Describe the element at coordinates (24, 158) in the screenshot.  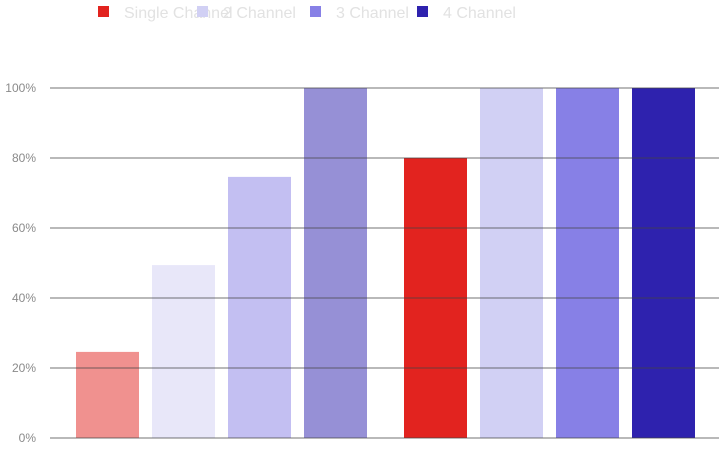
I see `y-tick-label: 80%` at that location.